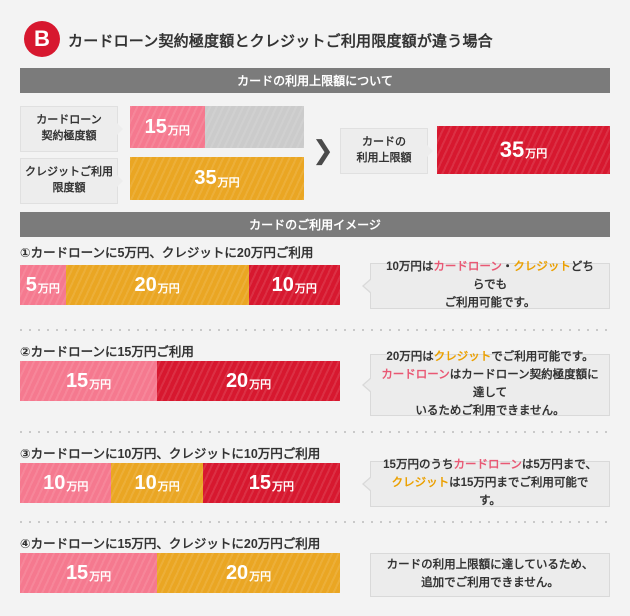  I want to click on card-loan-limit-bar: 15 万円, so click(217, 127).